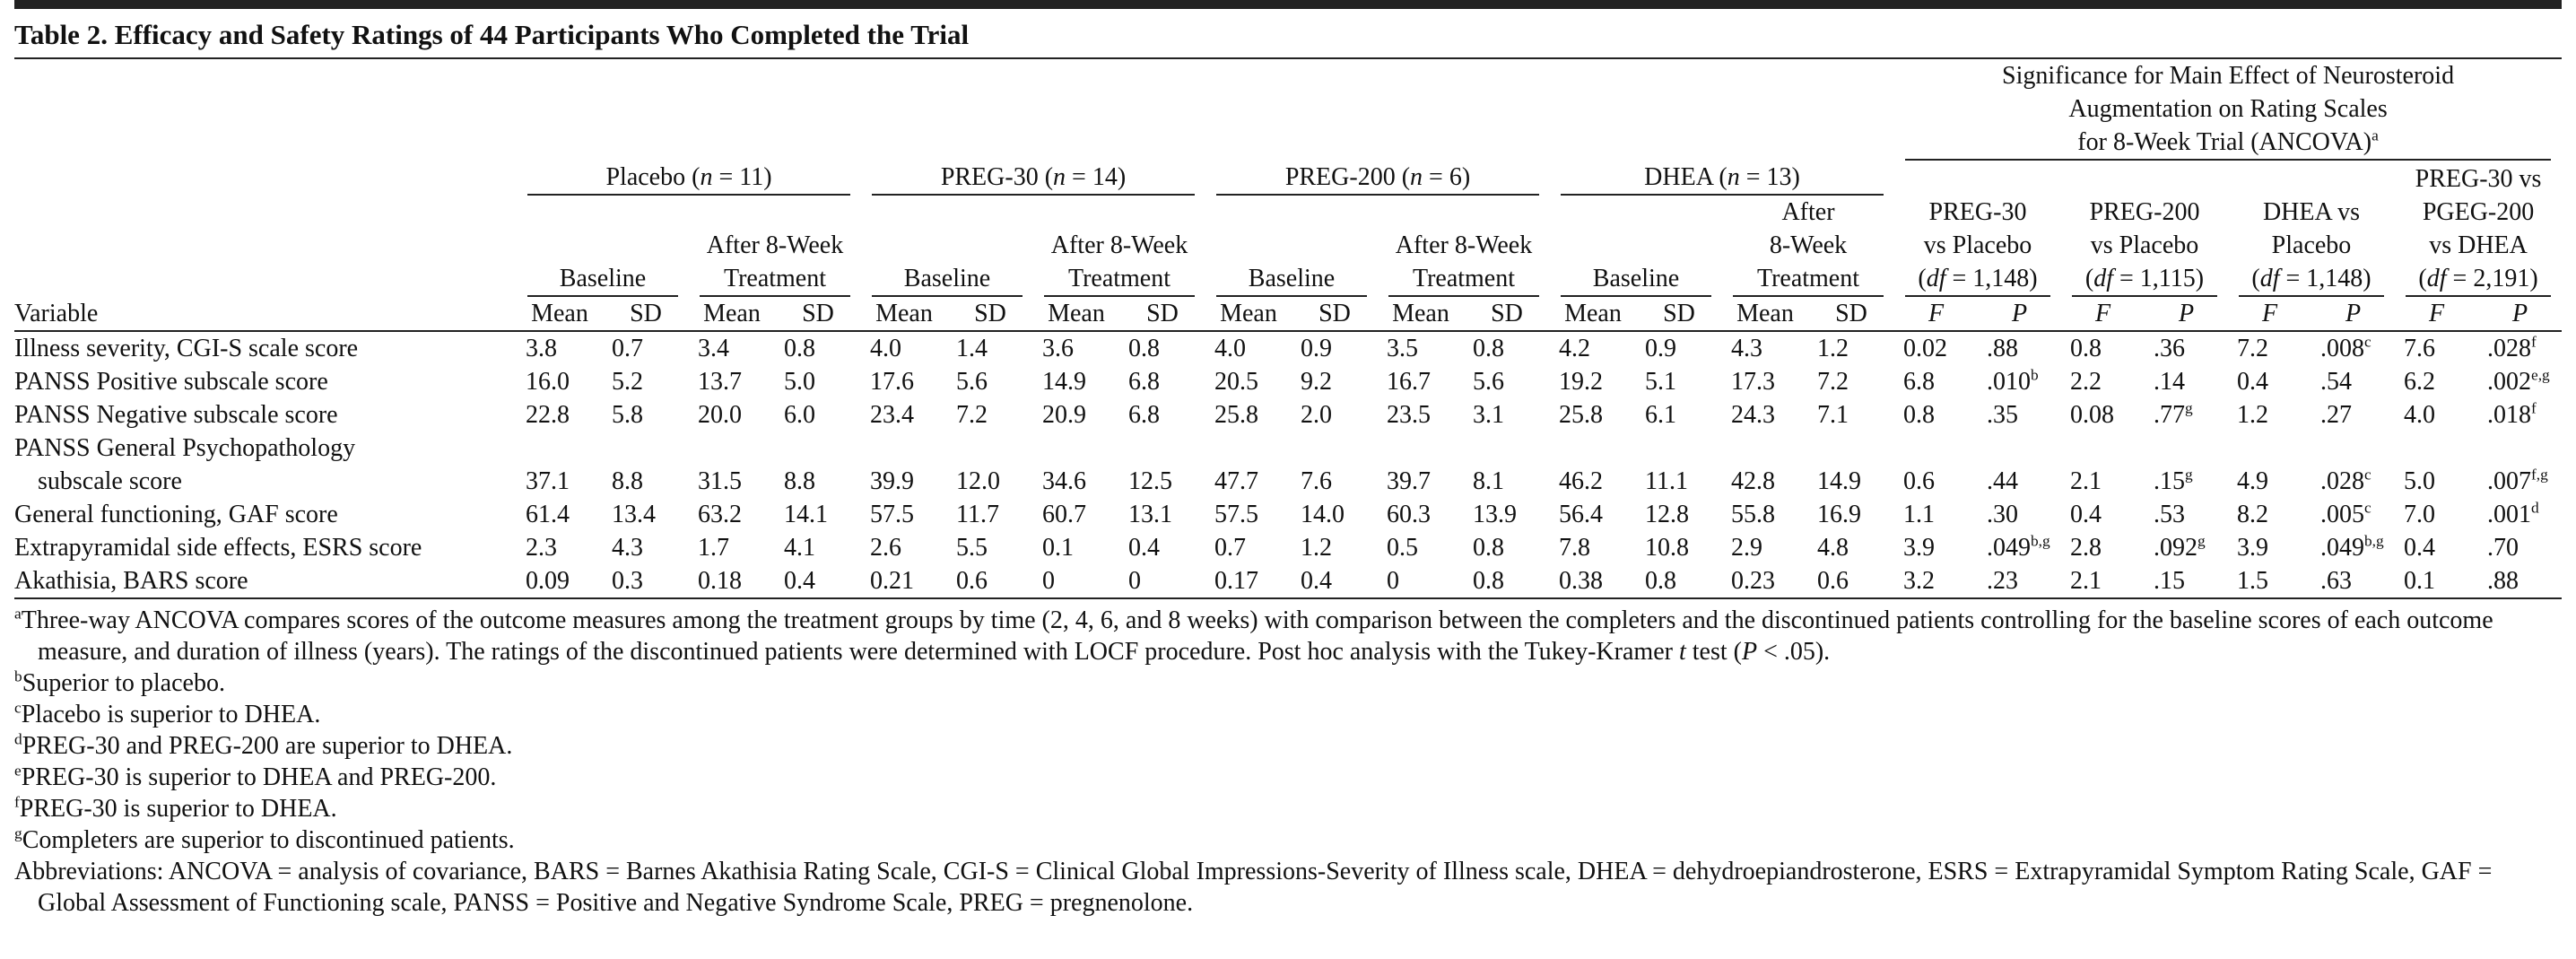  I want to click on value-cell: 0.4, so click(1335, 581).